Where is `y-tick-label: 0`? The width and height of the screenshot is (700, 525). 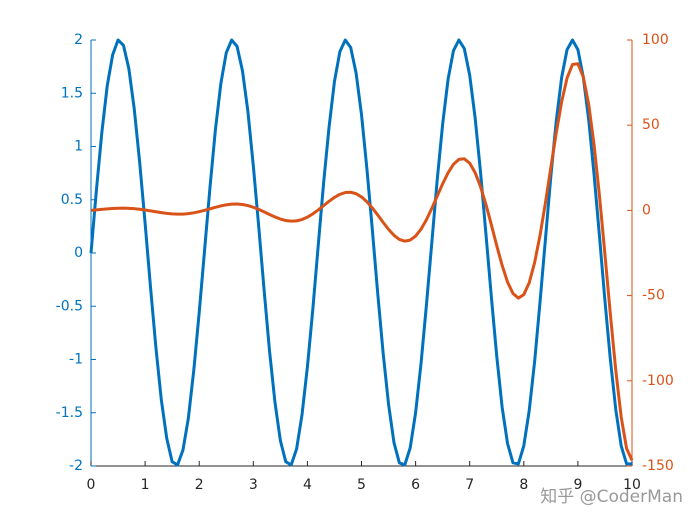
y-tick-label: 0 is located at coordinates (78, 253).